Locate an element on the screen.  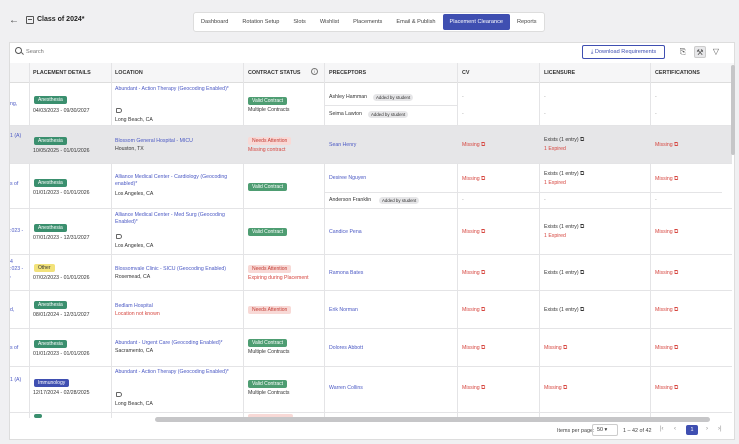
preceptor-link: Dolores Abbott is located at coordinates (346, 348).